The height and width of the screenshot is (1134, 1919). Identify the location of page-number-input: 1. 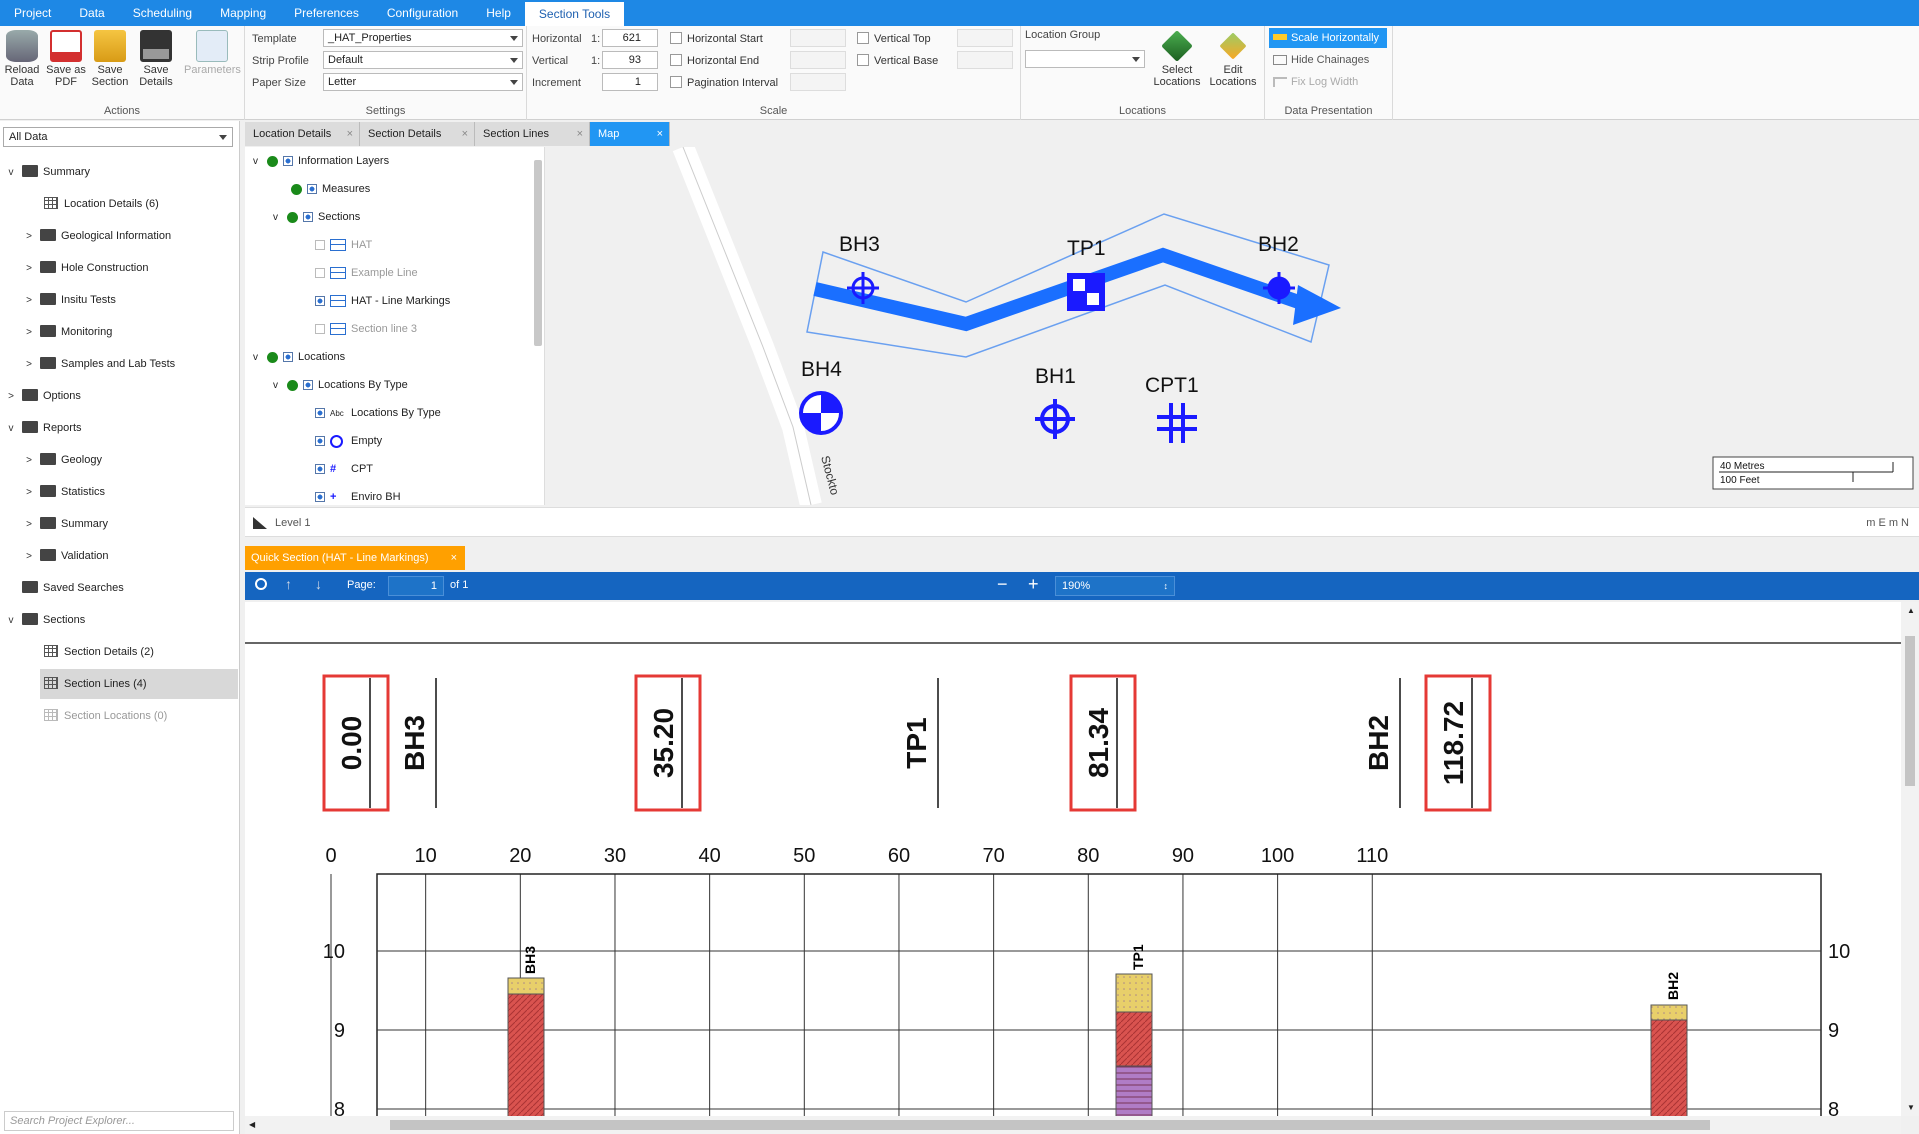
(416, 586).